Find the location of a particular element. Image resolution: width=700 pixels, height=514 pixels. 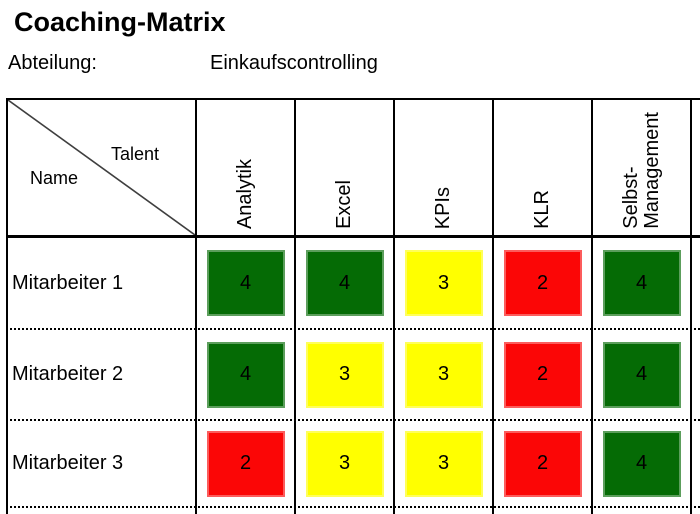

column-header-label: KLR is located at coordinates (542, 209).